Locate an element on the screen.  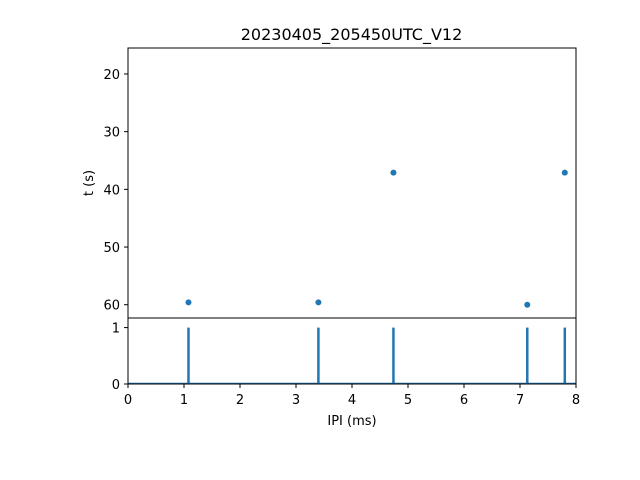
scatter-y-tick-label: 50 is located at coordinates (111, 248).